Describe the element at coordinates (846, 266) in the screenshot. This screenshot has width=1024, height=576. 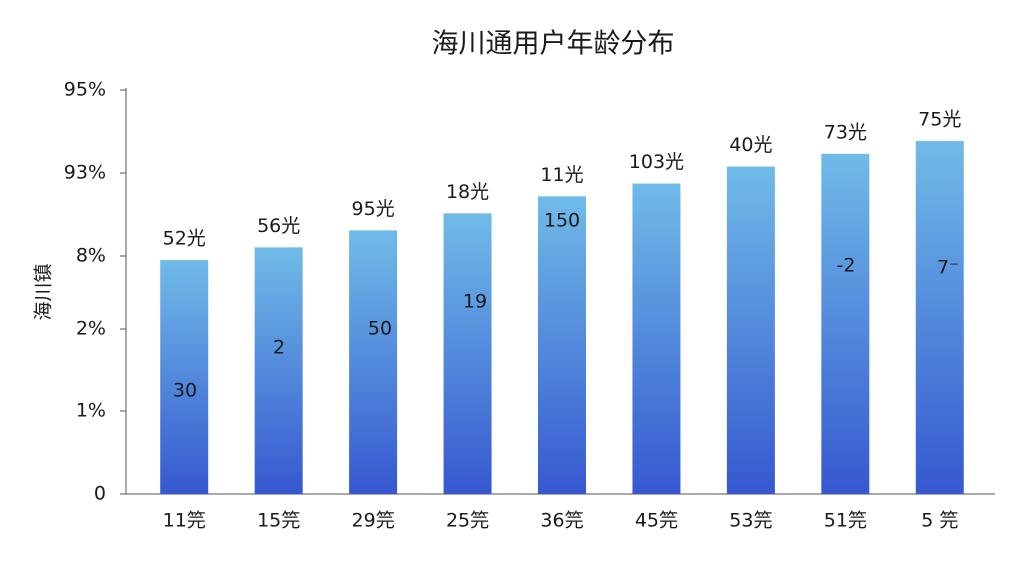
I see `bar-inner-label: -2` at that location.